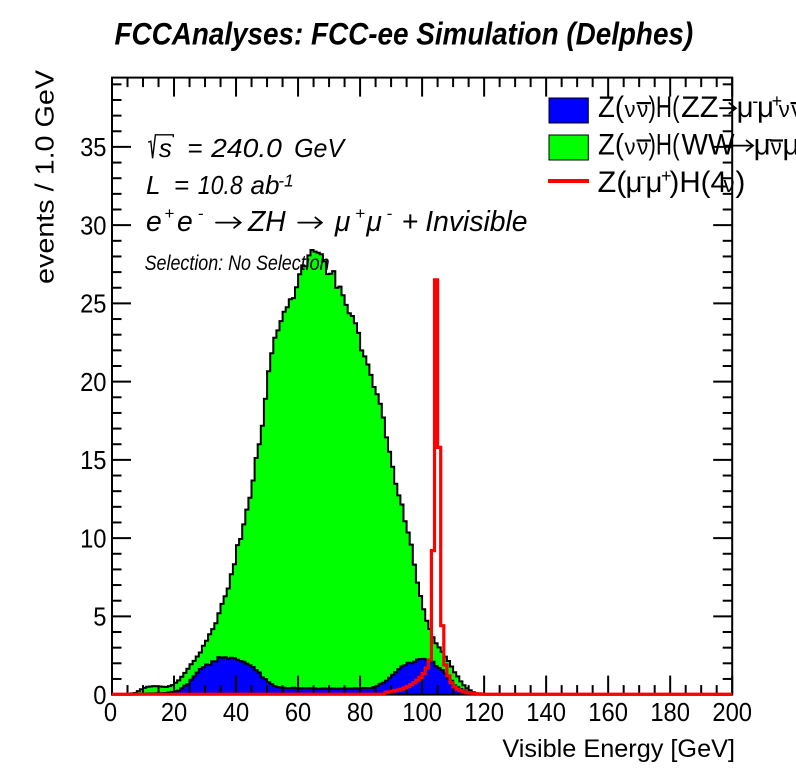 The image size is (796, 772). Describe the element at coordinates (44, 176) in the screenshot. I see `svg-text: events / 1.0 GeV` at that location.